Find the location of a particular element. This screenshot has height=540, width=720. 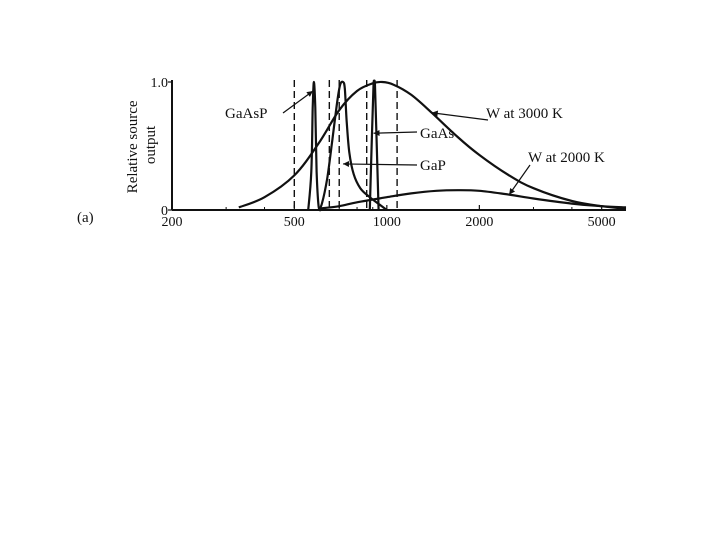

x-tick-label-200: 200 is located at coordinates (172, 222).